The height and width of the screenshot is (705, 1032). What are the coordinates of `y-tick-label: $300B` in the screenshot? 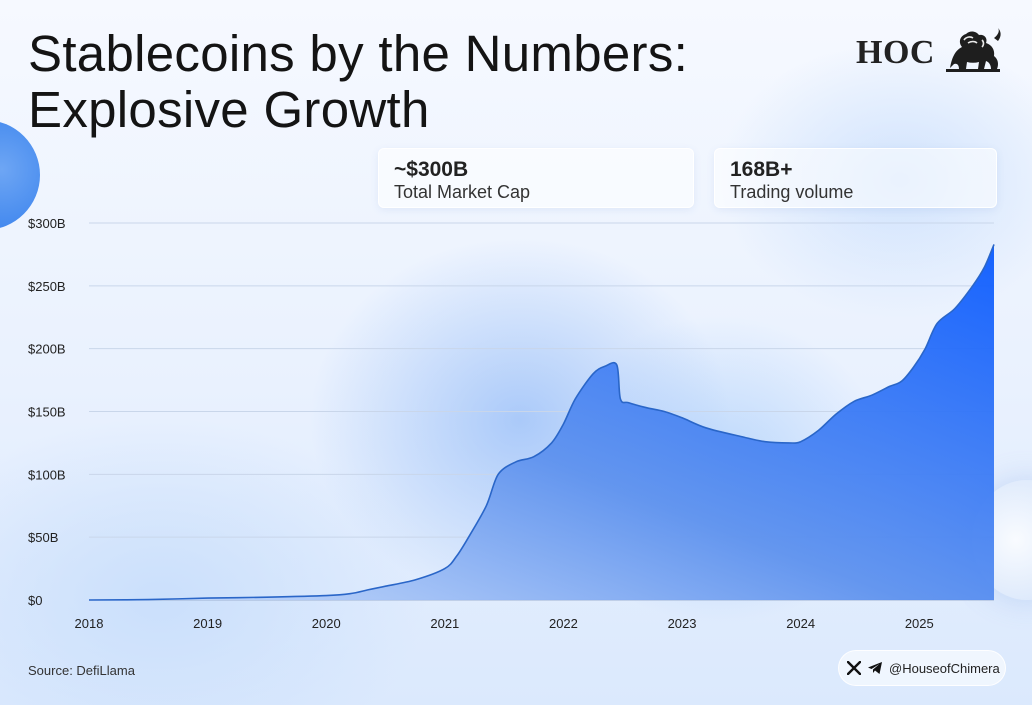 It's located at (47, 223).